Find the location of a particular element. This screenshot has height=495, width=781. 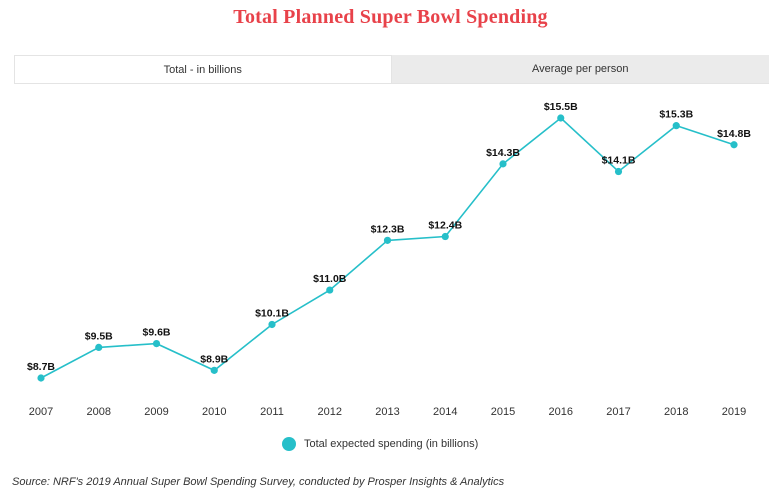

data-label: $12.4B is located at coordinates (445, 226).